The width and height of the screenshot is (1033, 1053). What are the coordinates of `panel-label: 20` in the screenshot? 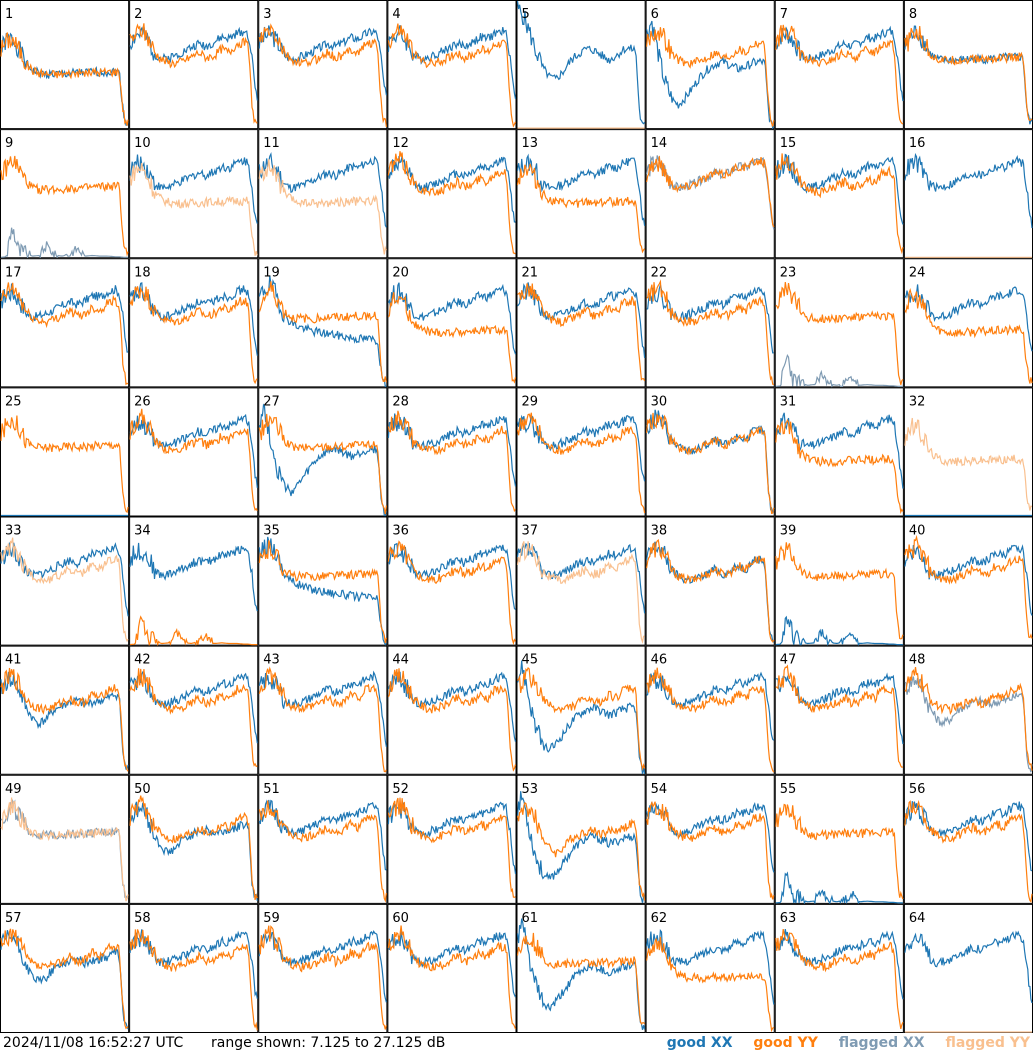 It's located at (400, 272).